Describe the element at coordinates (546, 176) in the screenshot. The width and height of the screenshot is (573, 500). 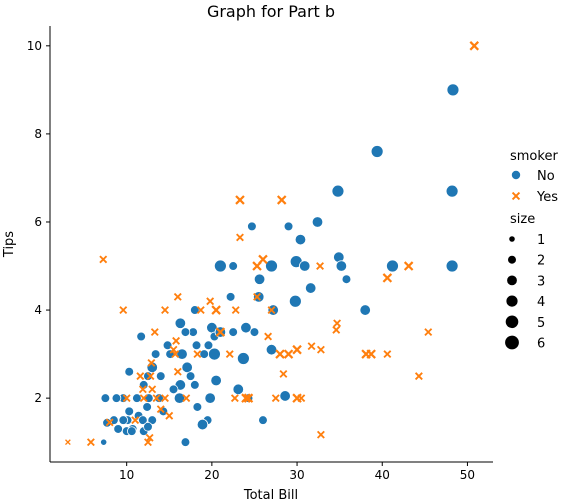
I see `legend-label-no: No` at that location.